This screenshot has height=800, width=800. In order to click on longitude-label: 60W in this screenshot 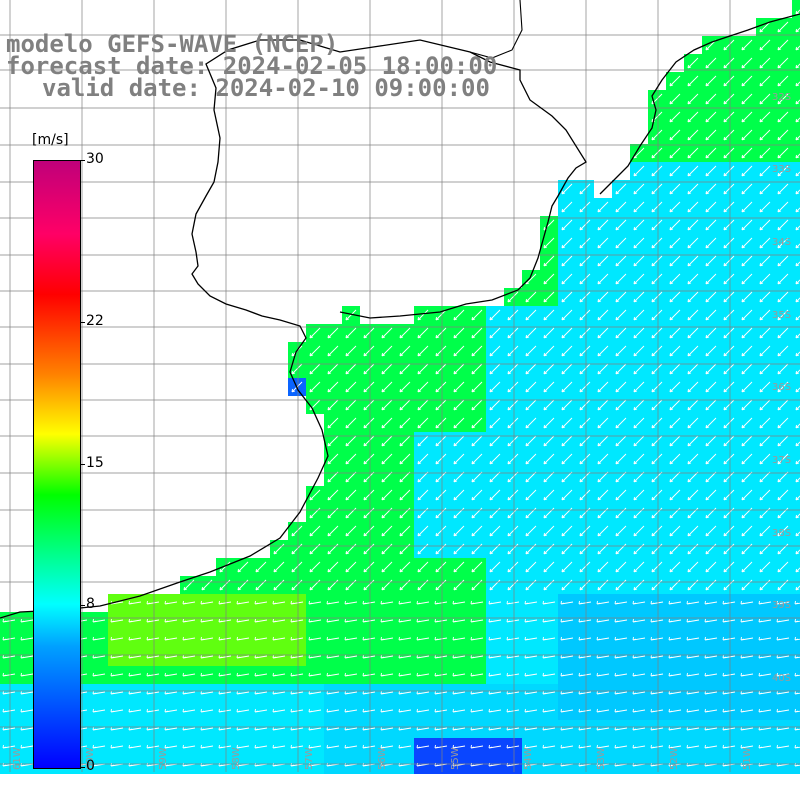, I will do `click(90, 758)`.